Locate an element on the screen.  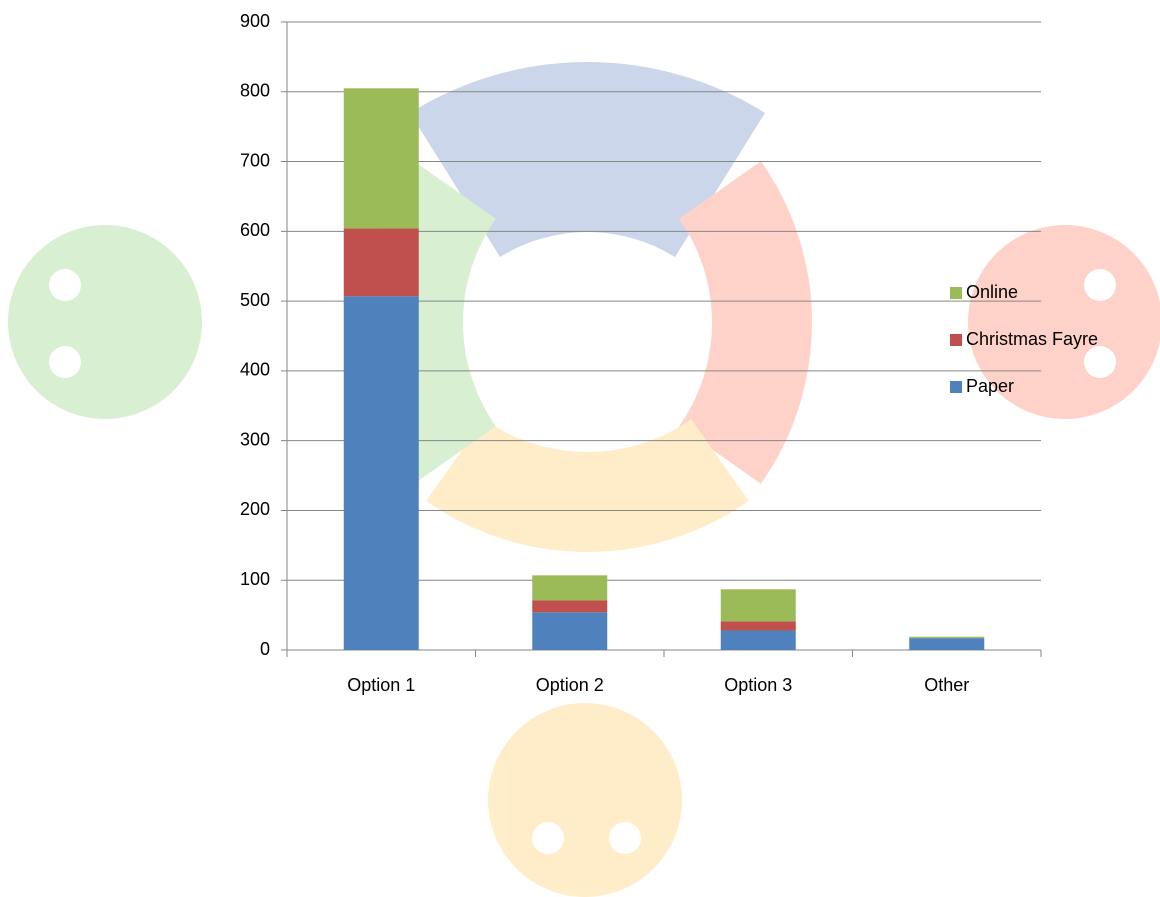
x-tick-label: Other is located at coordinates (946, 685).